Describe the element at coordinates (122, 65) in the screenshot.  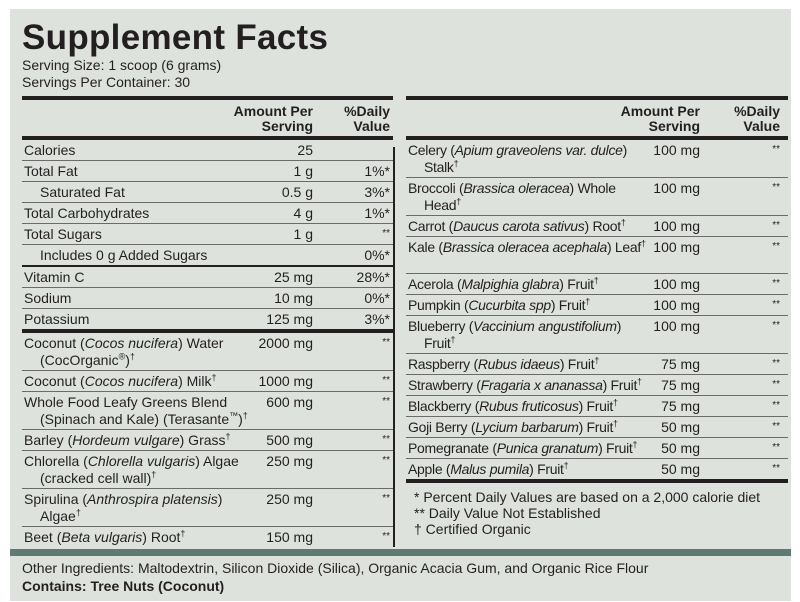
I see `serving-size: Serving Size: 1 scoop (6 grams)` at that location.